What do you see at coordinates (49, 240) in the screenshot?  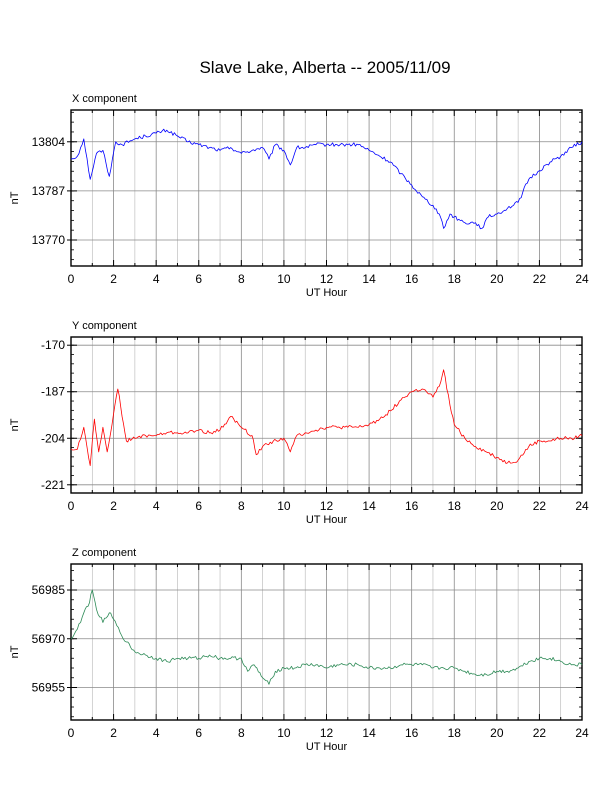 I see `panel-1-y-tick-label: 13770` at bounding box center [49, 240].